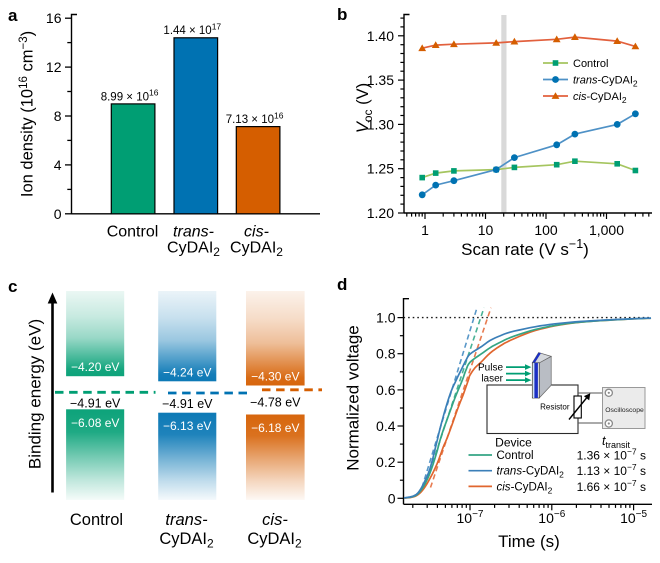 Image resolution: width=660 pixels, height=563 pixels. I want to click on svg-text: 1.44 × 10¹⁷, so click(192, 29).